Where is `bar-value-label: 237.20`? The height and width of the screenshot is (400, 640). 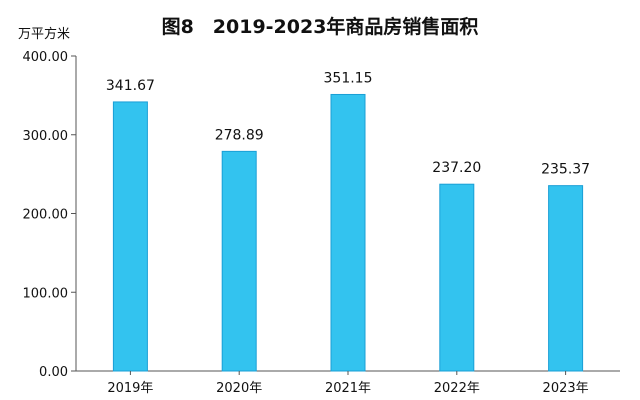 bar-value-label: 237.20 is located at coordinates (456, 168).